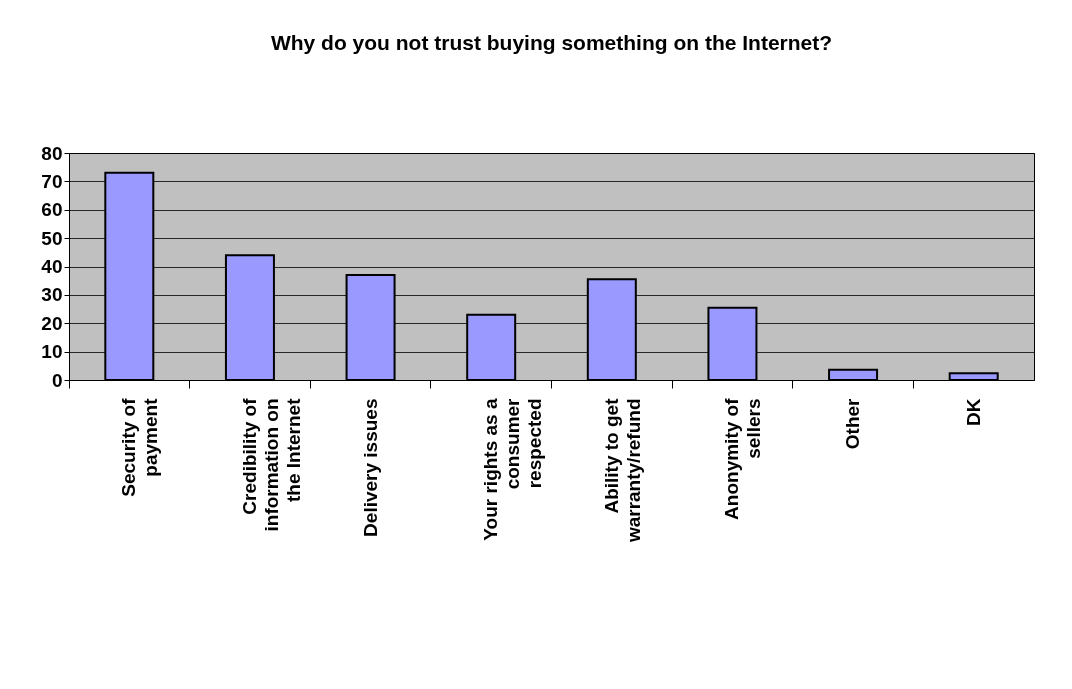 This screenshot has width=1072, height=689. I want to click on x-tick-label: Other, so click(853, 423).